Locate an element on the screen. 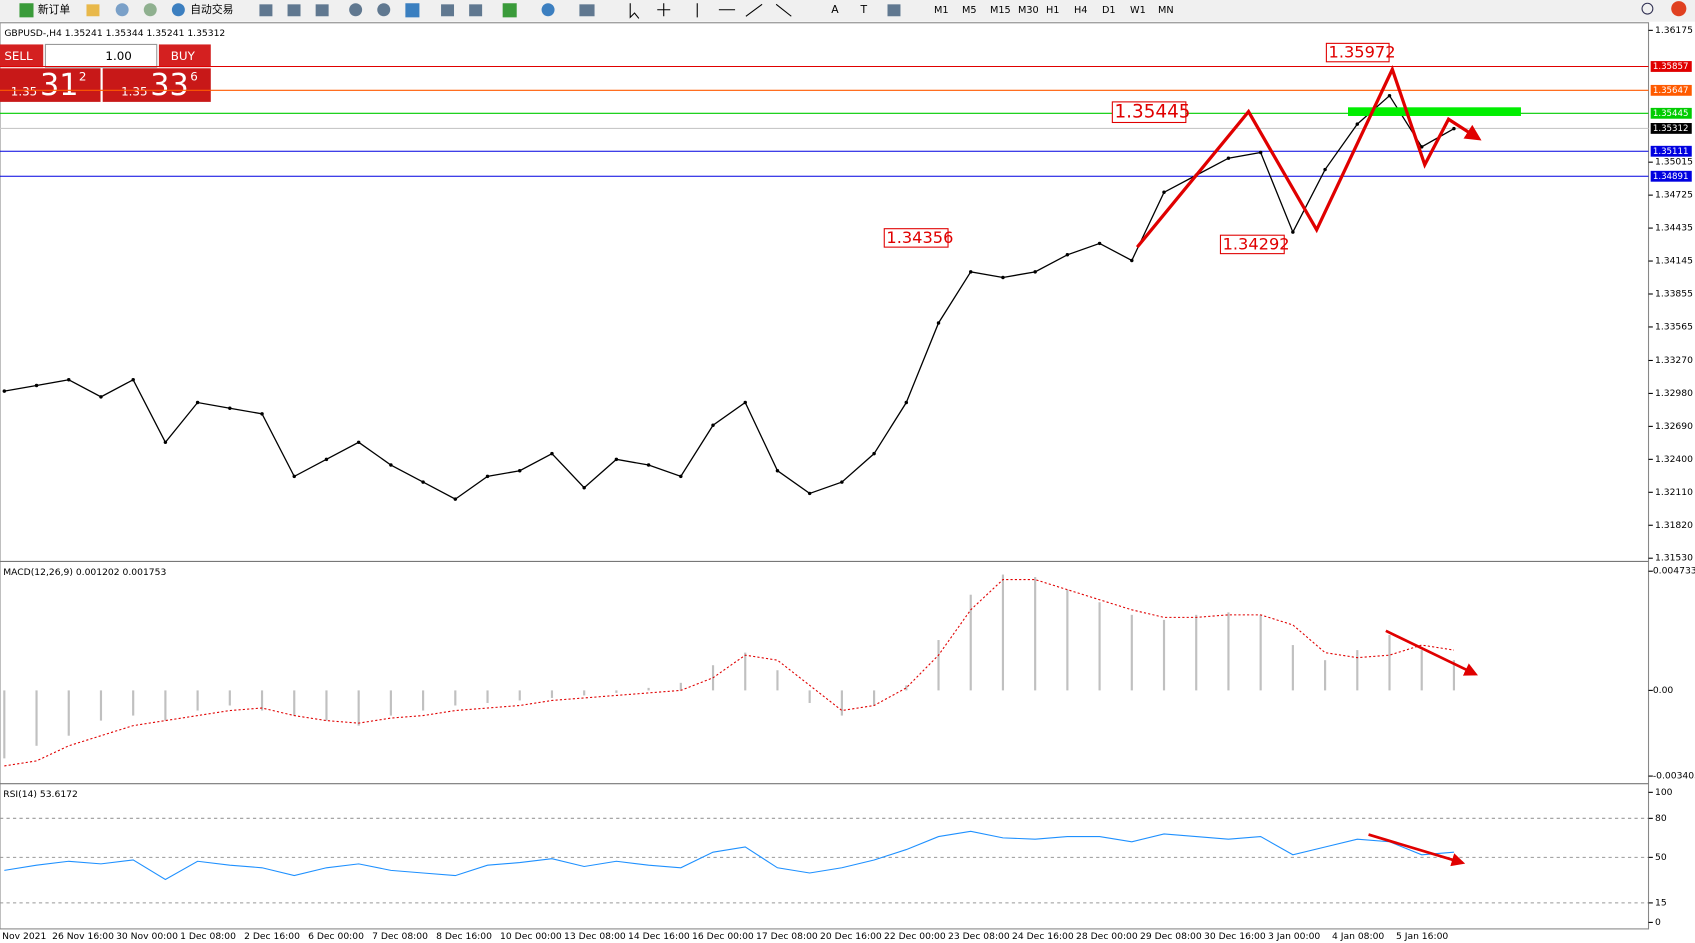 The height and width of the screenshot is (943, 1695). auto-trade-button: 自动交易 is located at coordinates (211, 9).